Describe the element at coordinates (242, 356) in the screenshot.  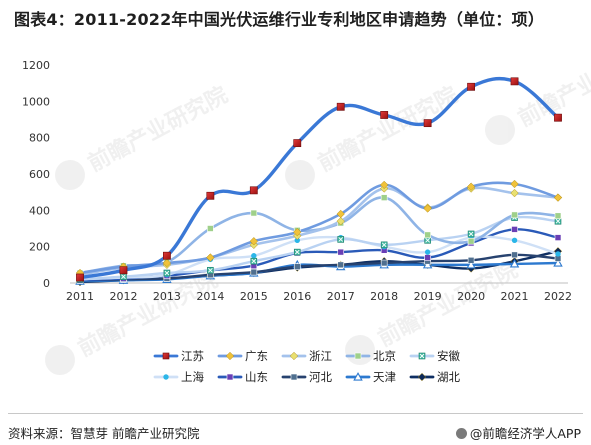
I see `legend-item: 广东` at that location.